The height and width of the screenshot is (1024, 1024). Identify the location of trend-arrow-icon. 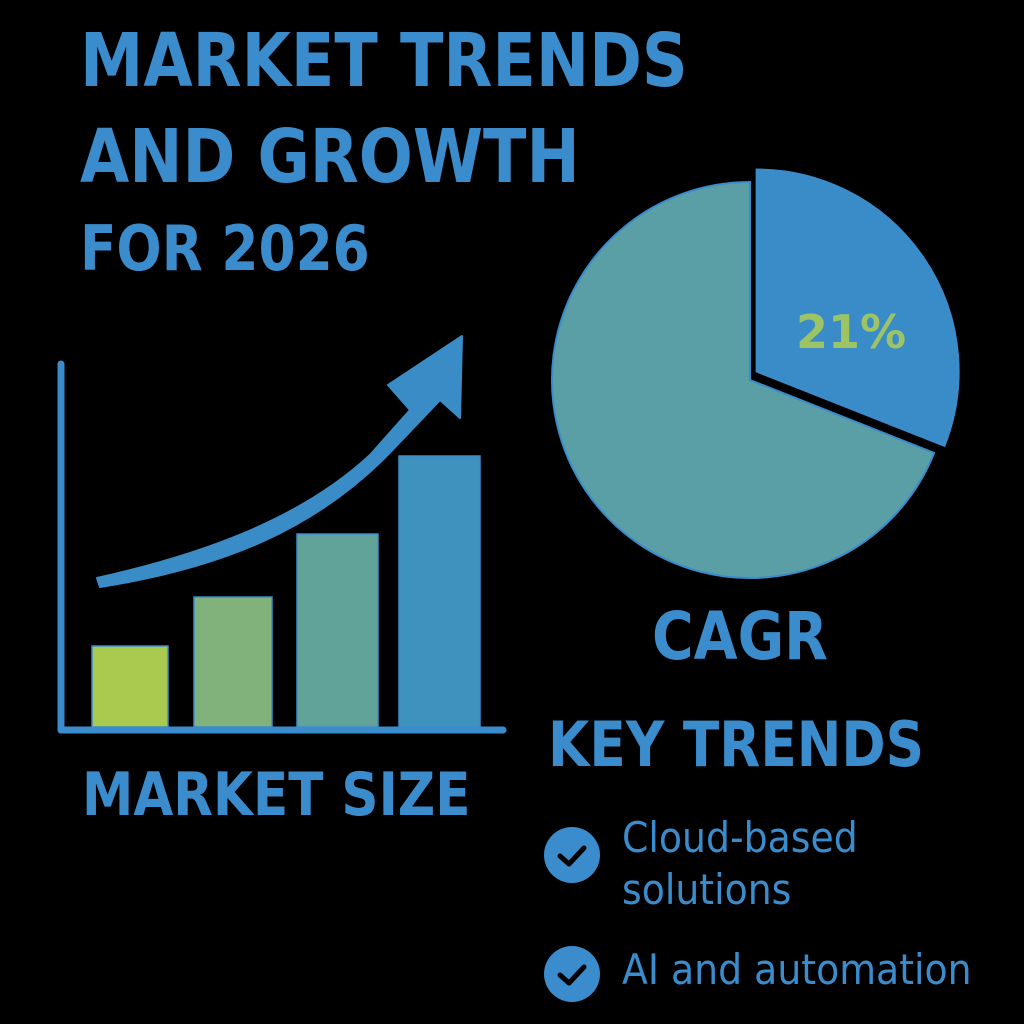
(279, 461).